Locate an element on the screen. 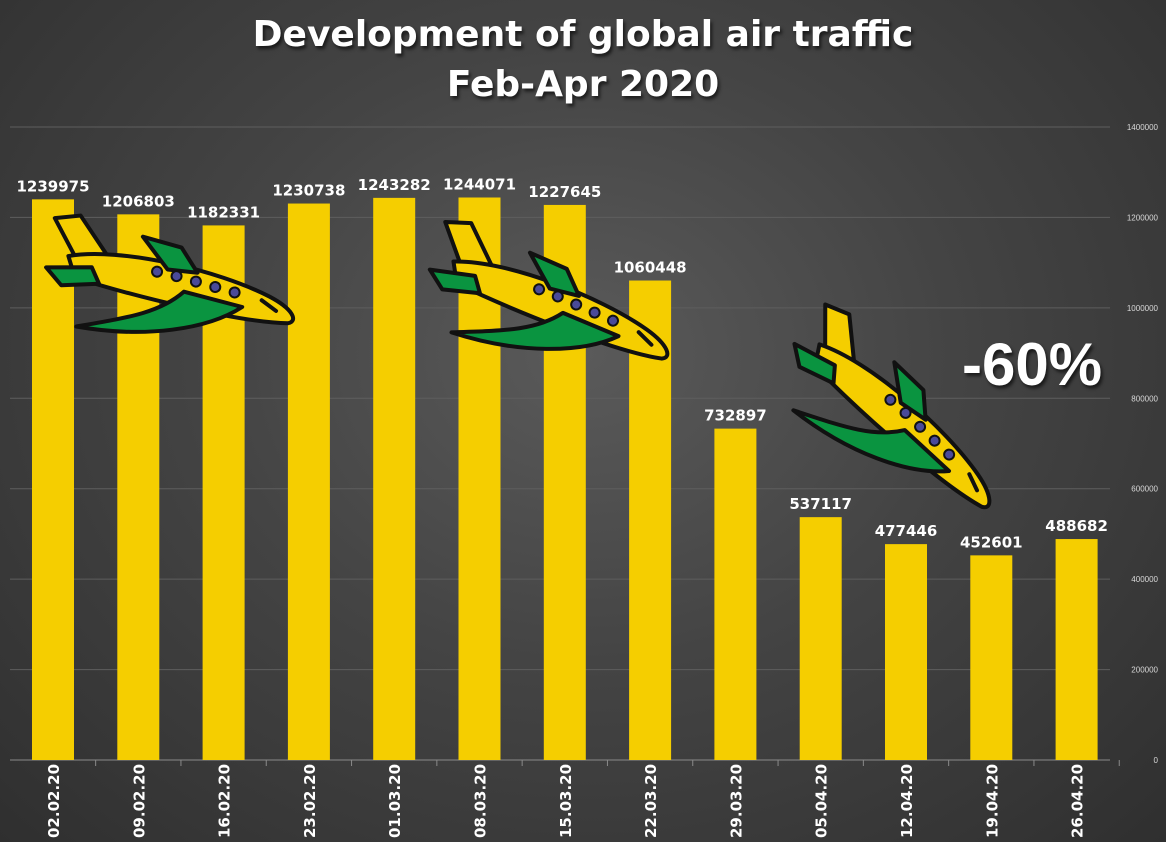 This screenshot has height=842, width=1166. y-tick-label: 1200000 is located at coordinates (1143, 217).